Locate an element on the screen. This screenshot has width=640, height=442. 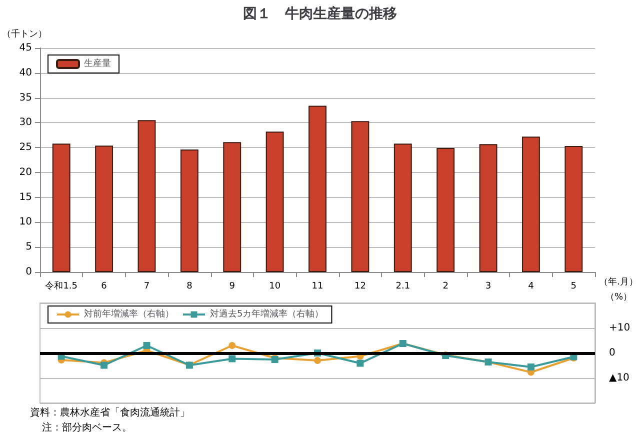
y-tick-label: 45 is located at coordinates (25, 48).